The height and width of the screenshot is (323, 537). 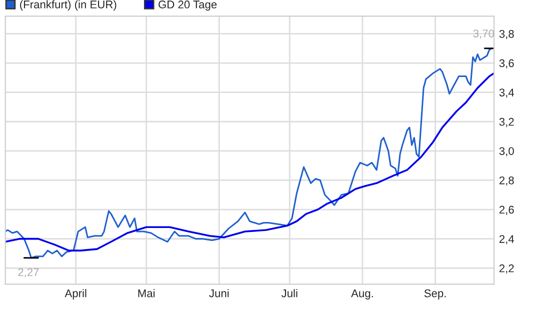 I want to click on x-tick-label: Juli, so click(x=289, y=293).